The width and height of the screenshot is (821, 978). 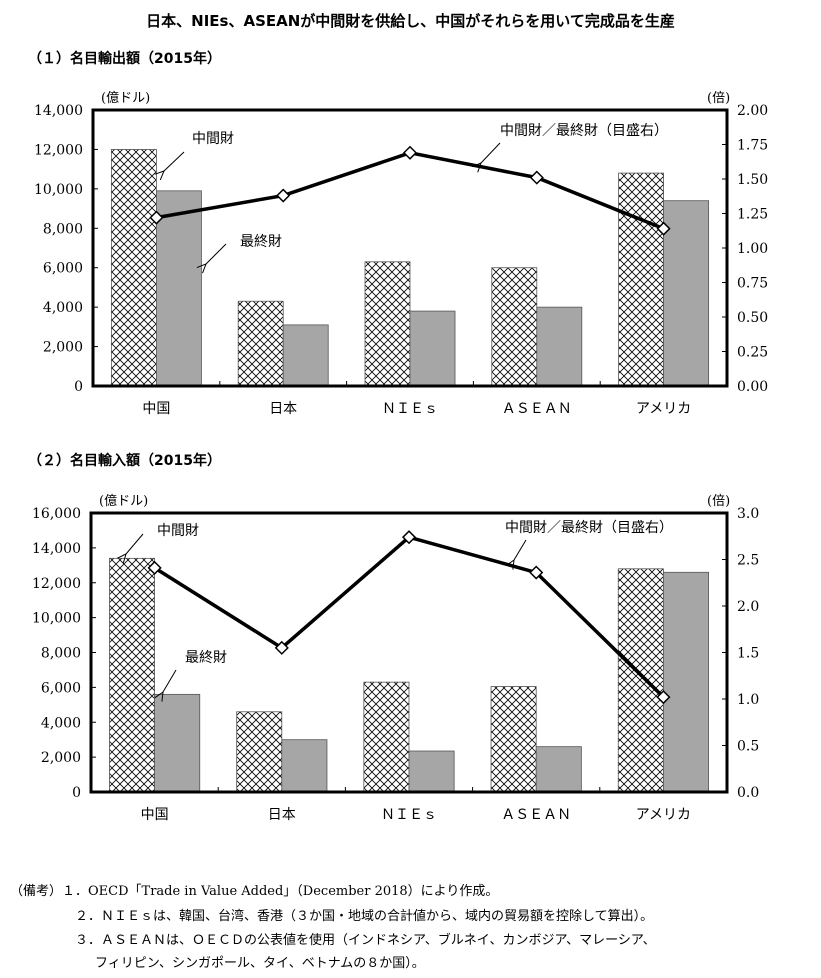 I want to click on chart1-label-final: 最終財, so click(x=261, y=242).